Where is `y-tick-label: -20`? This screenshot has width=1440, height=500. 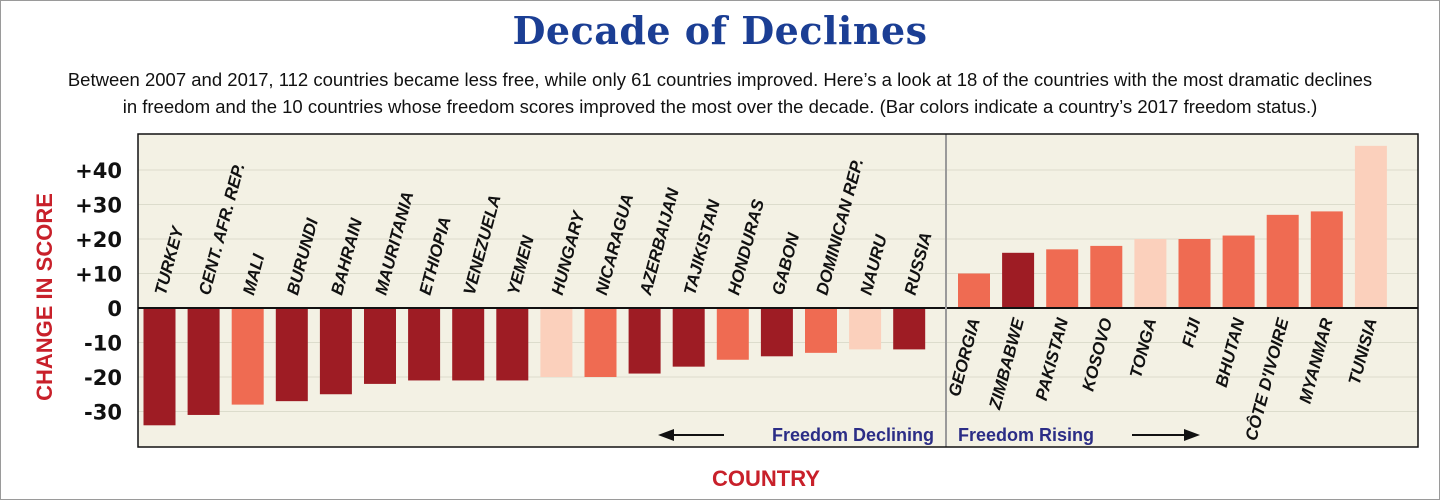 y-tick-label: -20 is located at coordinates (103, 378).